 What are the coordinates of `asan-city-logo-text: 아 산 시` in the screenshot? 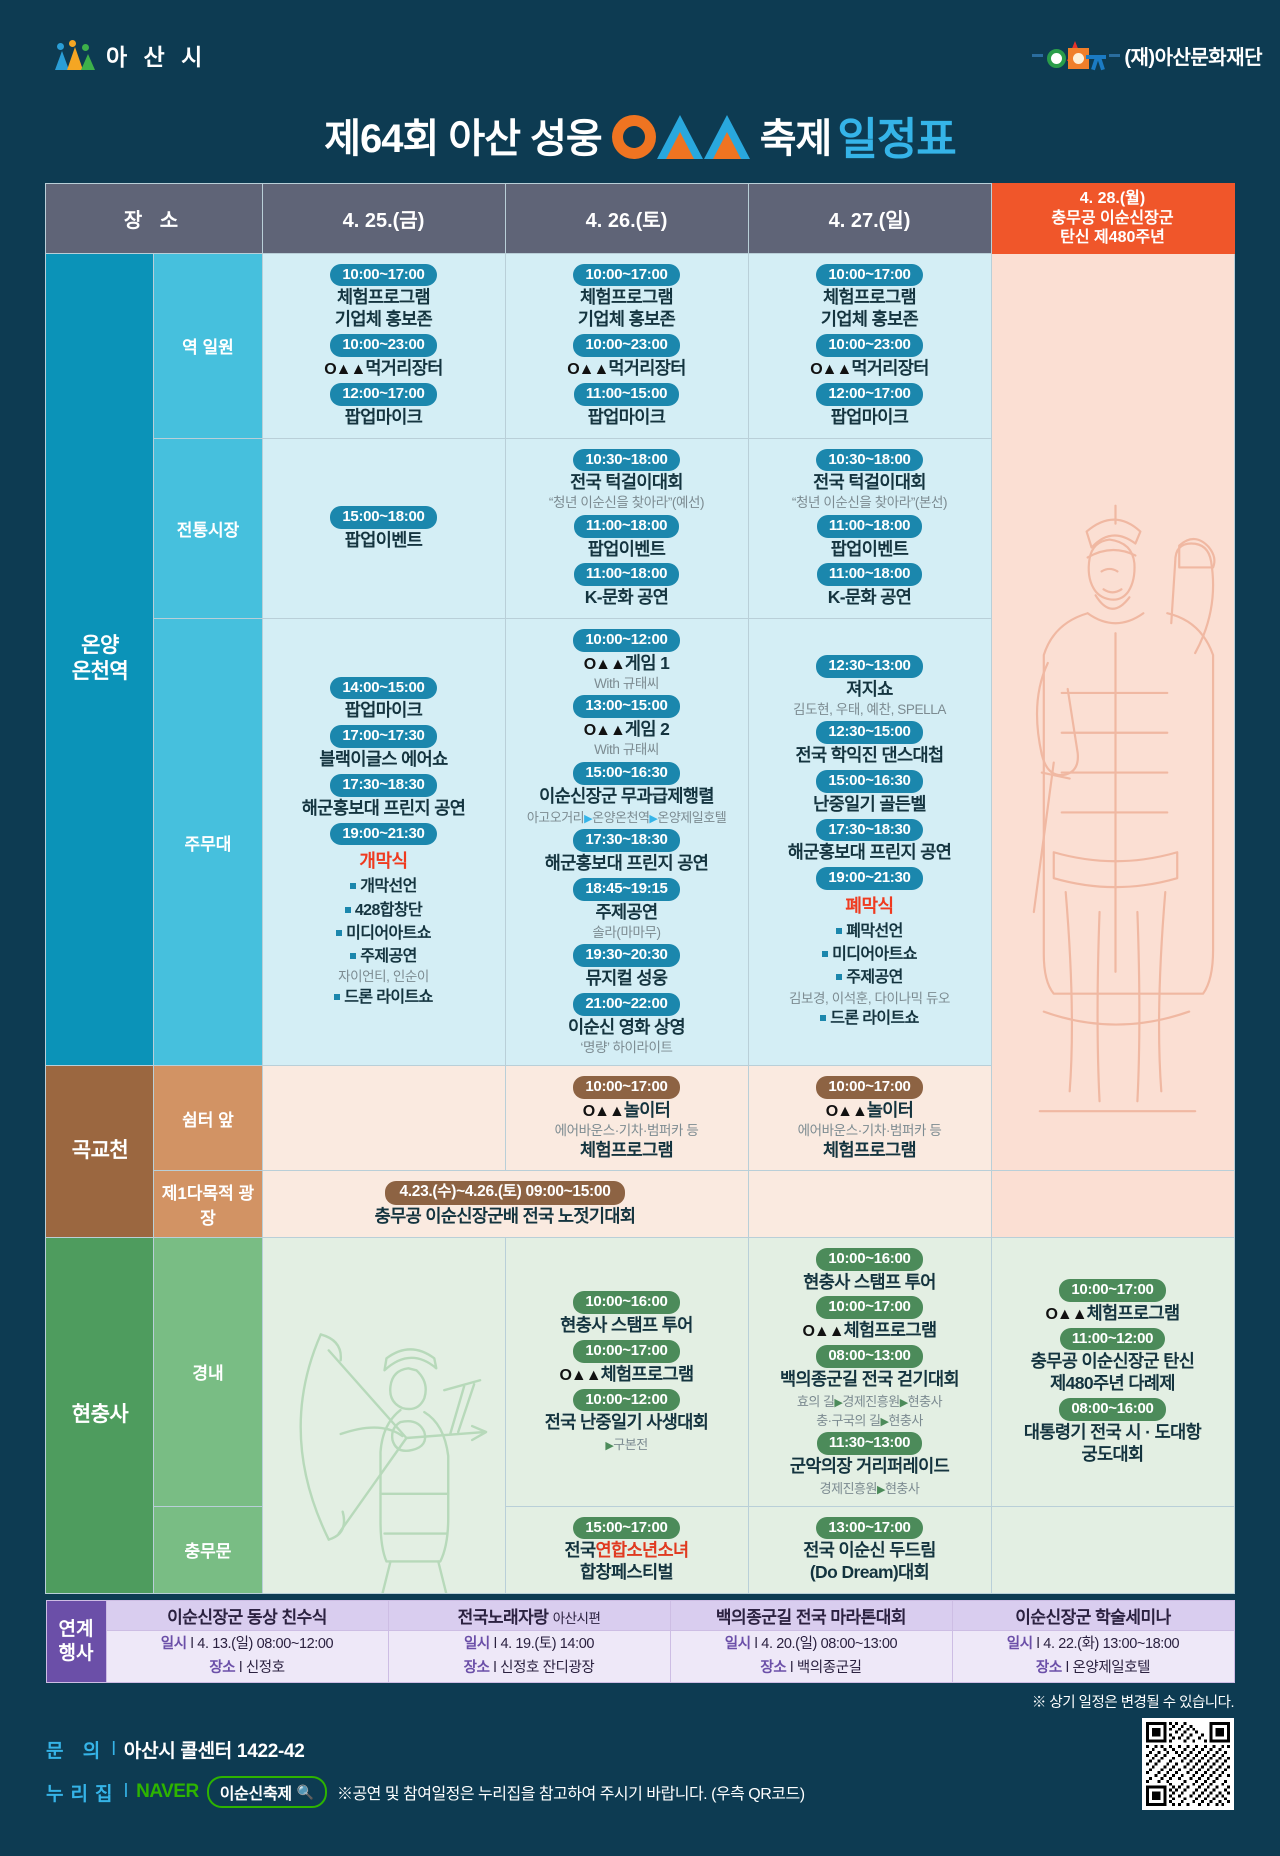 It's located at (157, 57).